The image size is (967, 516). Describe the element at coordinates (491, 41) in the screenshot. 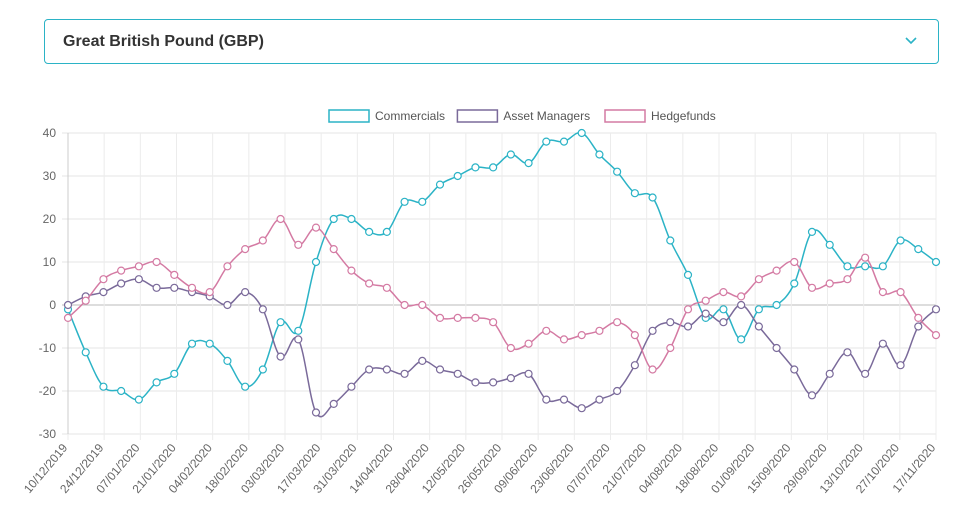

I see `currency-select: Great British Pound (GBP)` at that location.